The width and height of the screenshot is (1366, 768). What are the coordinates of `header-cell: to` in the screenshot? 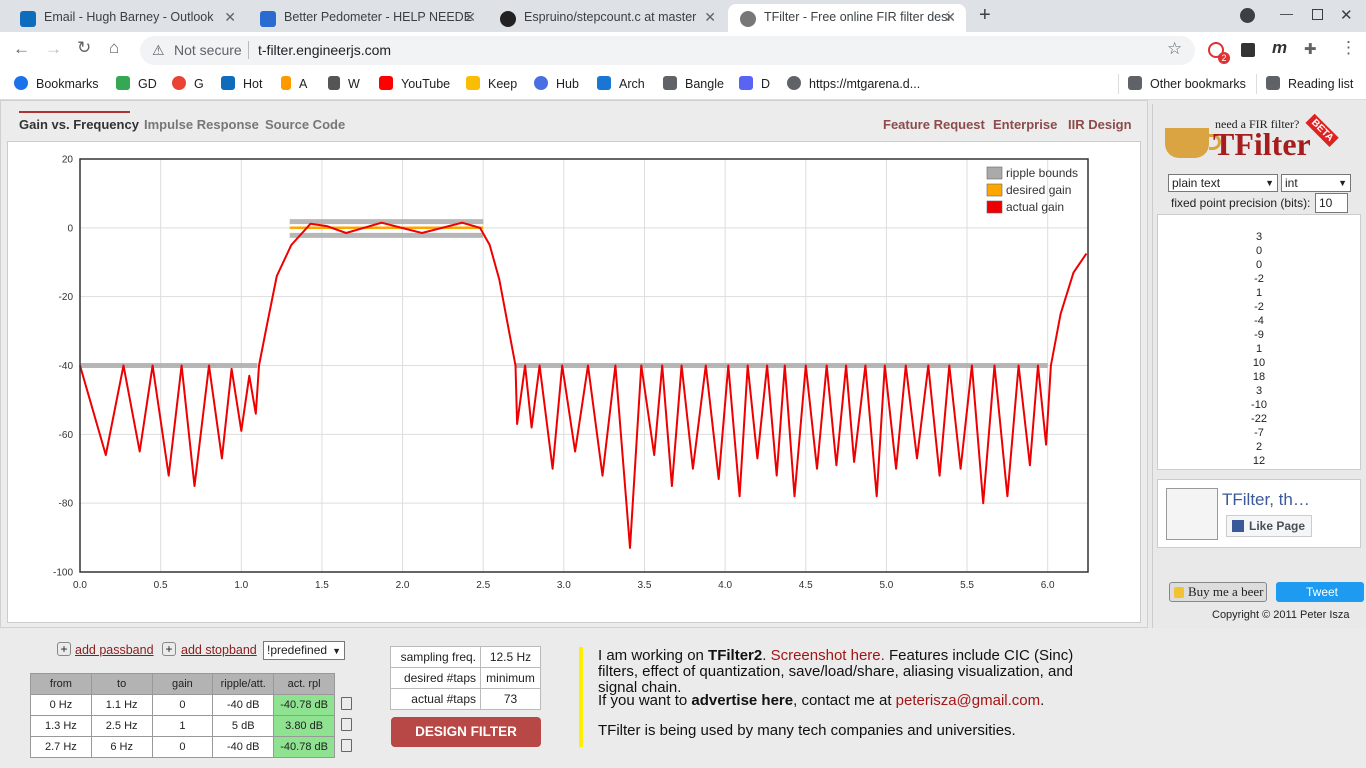 It's located at (121, 684).